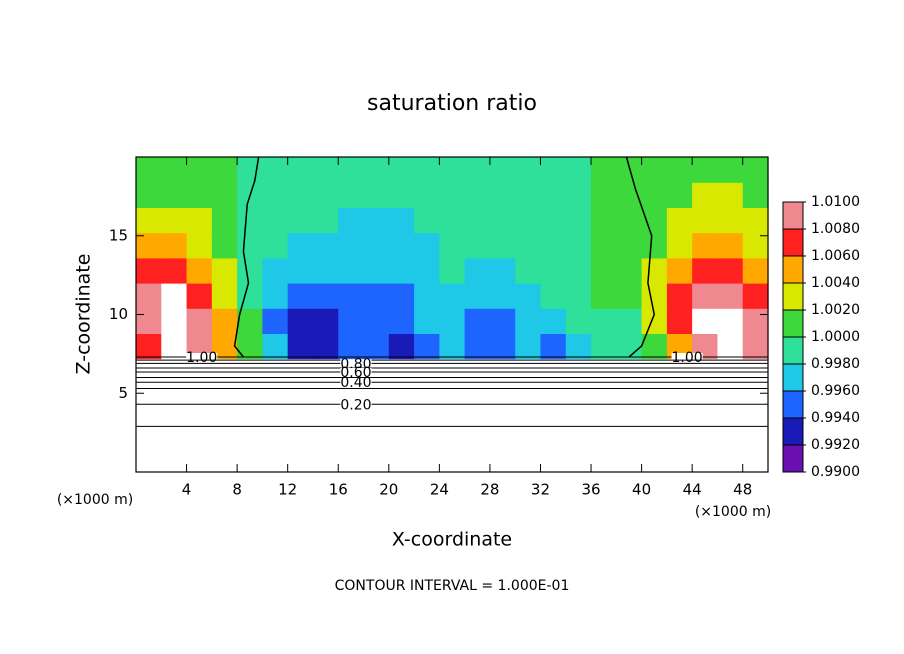 The width and height of the screenshot is (904, 654). Describe the element at coordinates (835, 391) in the screenshot. I see `colorbar-tick-label: 0.9960` at that location.